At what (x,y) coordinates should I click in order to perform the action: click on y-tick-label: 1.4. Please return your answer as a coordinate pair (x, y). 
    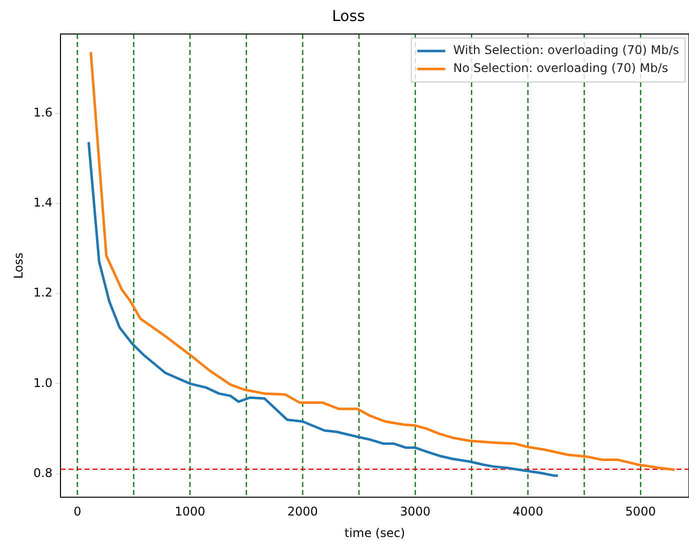
    Looking at the image, I should click on (42, 203).